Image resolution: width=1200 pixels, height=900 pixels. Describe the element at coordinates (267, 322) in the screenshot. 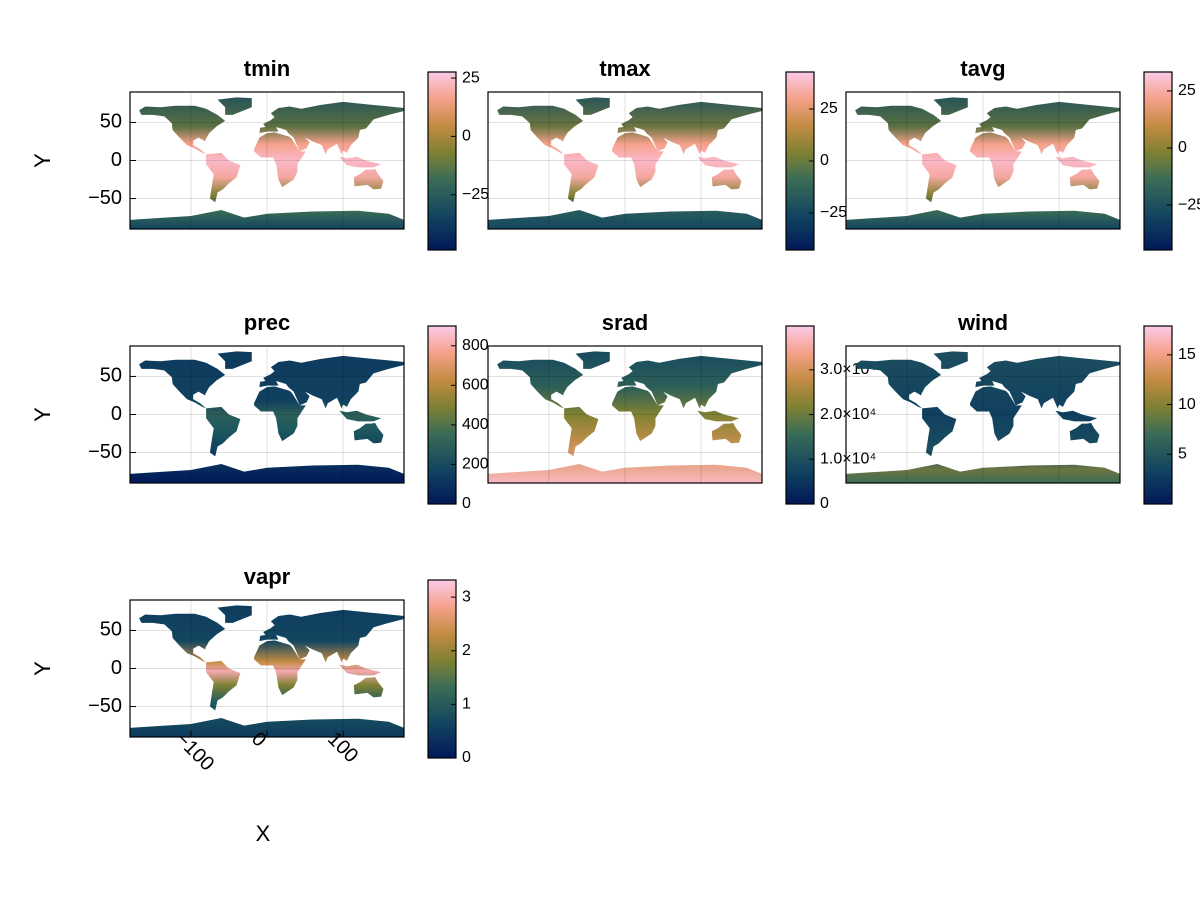

I see `panel-title: prec` at that location.